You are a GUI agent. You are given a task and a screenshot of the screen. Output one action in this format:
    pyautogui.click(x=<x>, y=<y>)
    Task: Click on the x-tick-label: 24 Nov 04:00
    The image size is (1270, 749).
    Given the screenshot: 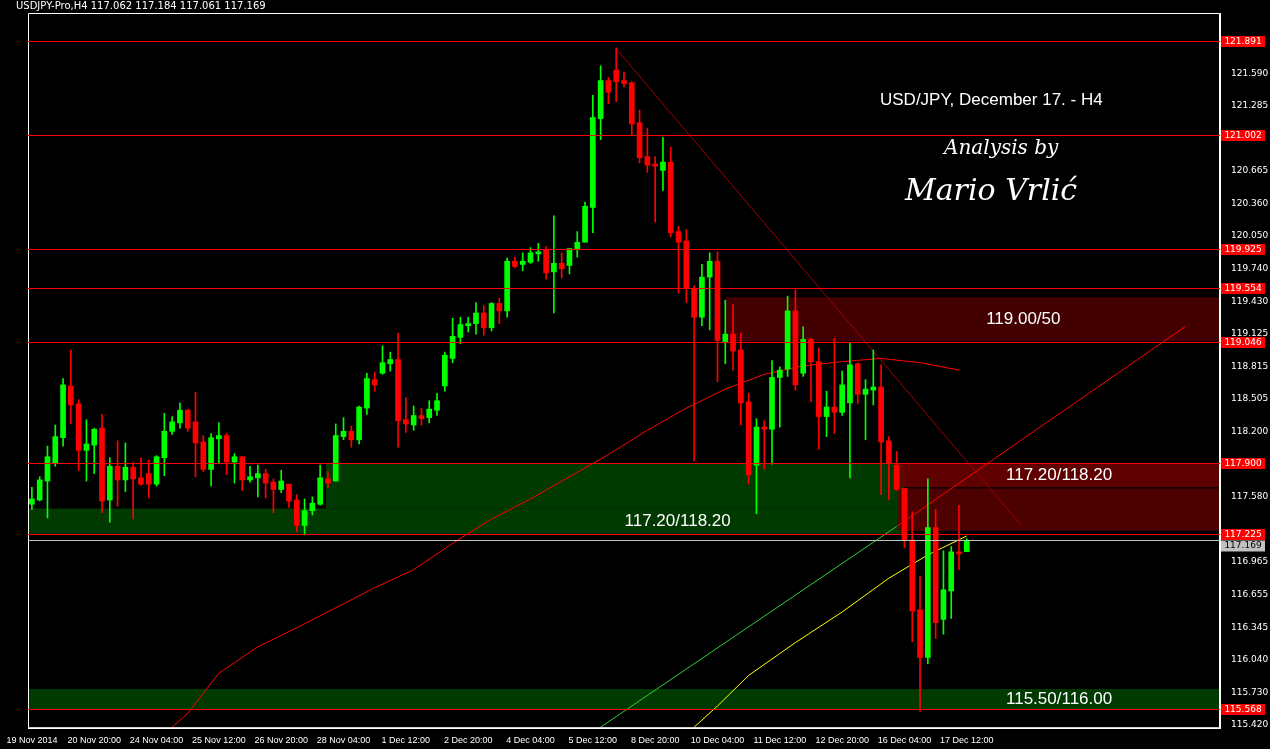 What is the action you would take?
    pyautogui.click(x=156, y=740)
    